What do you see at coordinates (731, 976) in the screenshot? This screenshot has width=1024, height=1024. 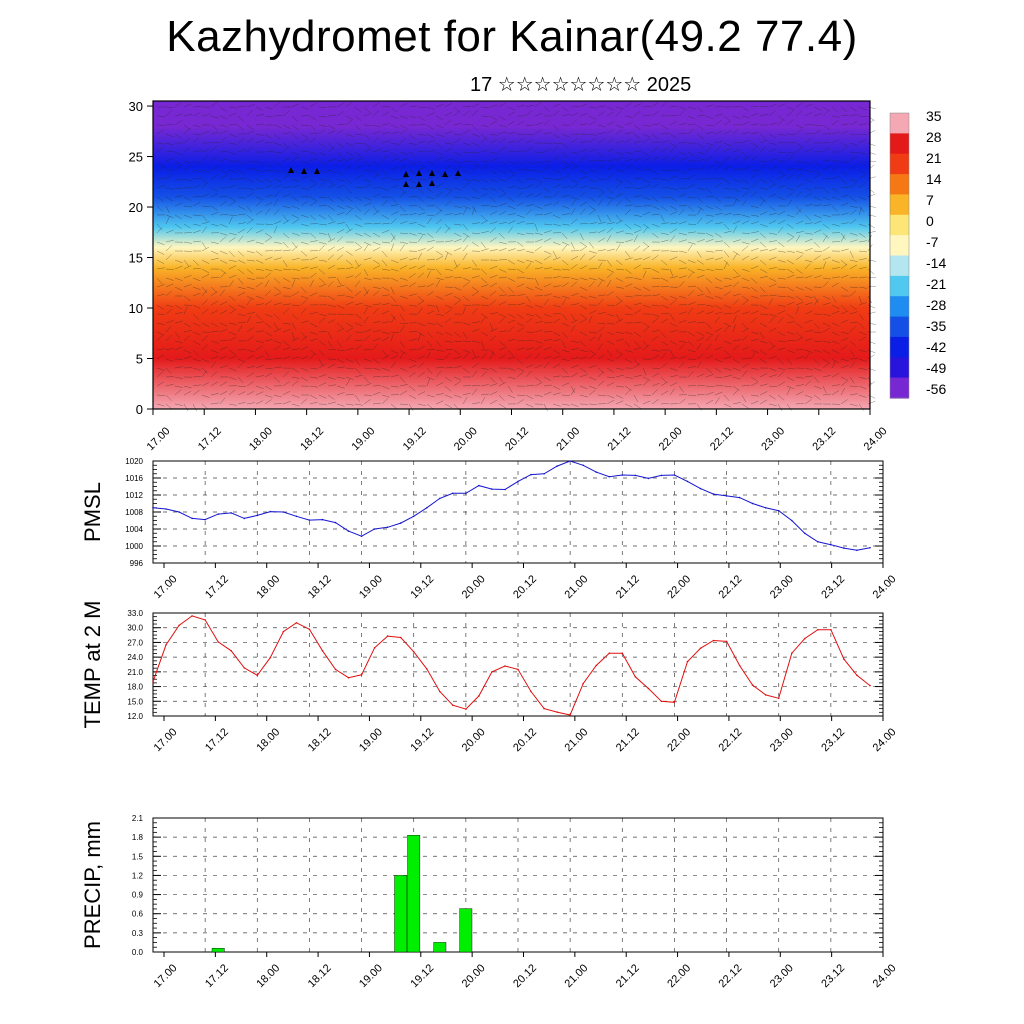 I see `x-tick-label: 22.12` at bounding box center [731, 976].